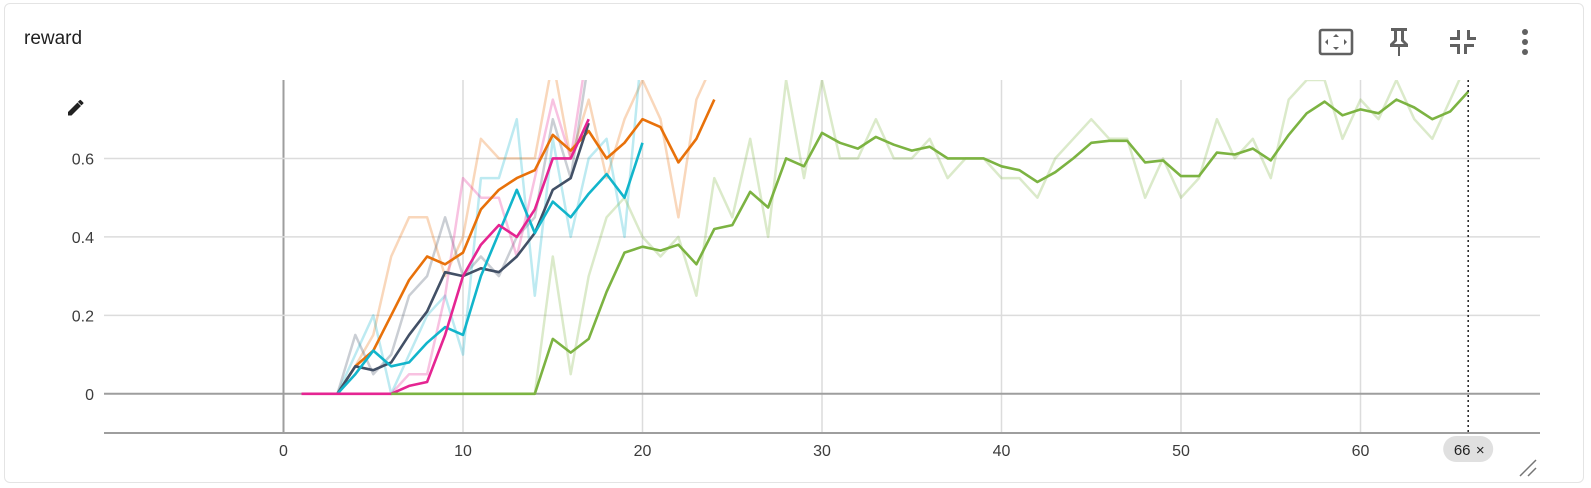 This screenshot has height=488, width=1591. Describe the element at coordinates (53, 38) in the screenshot. I see `chart-title: reward` at that location.